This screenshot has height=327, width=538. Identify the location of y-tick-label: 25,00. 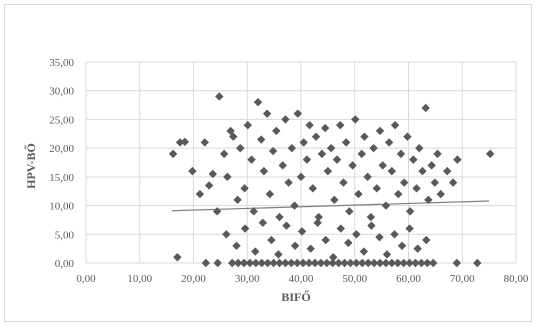
(61, 120).